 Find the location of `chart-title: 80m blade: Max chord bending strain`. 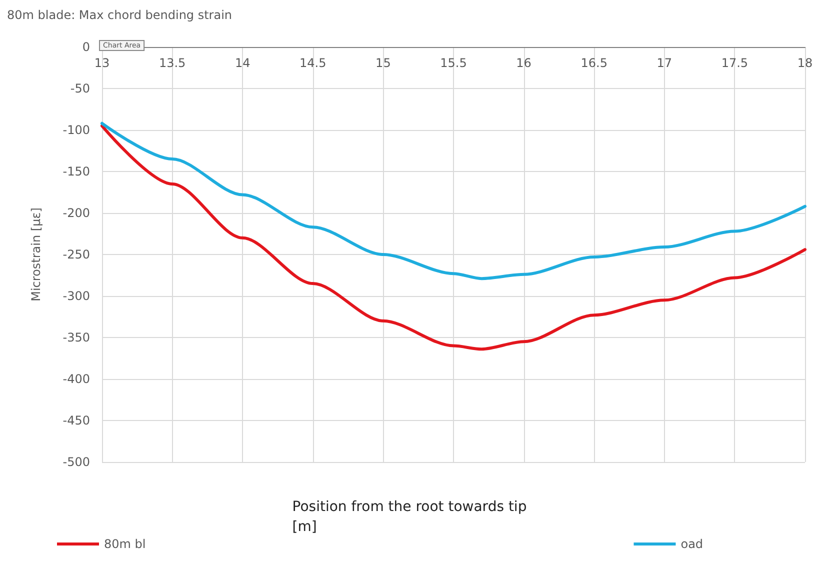

chart-title: 80m blade: Max chord bending strain is located at coordinates (119, 15).